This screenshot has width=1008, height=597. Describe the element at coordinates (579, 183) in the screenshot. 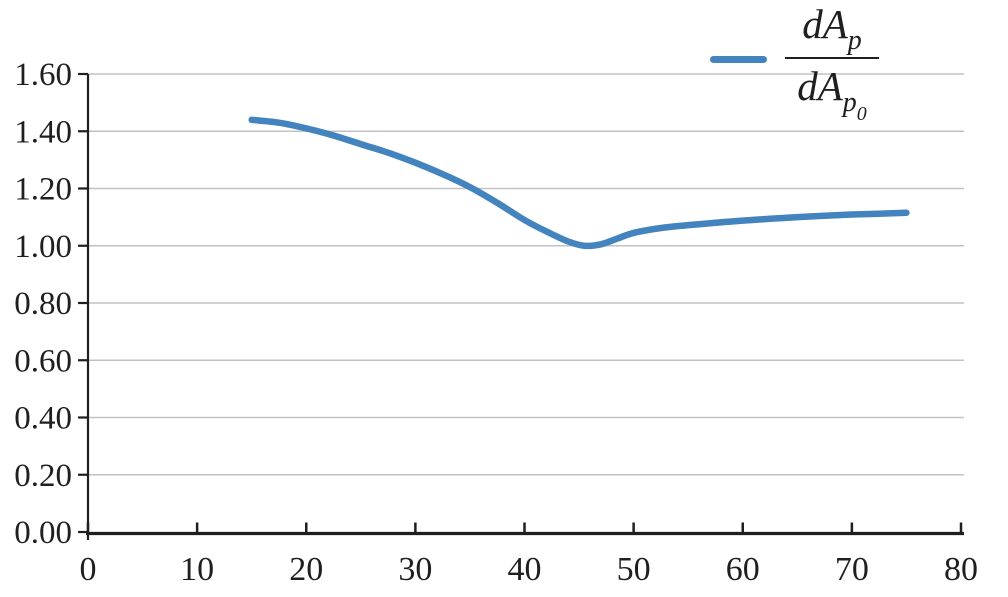

I see `data-series-line` at that location.